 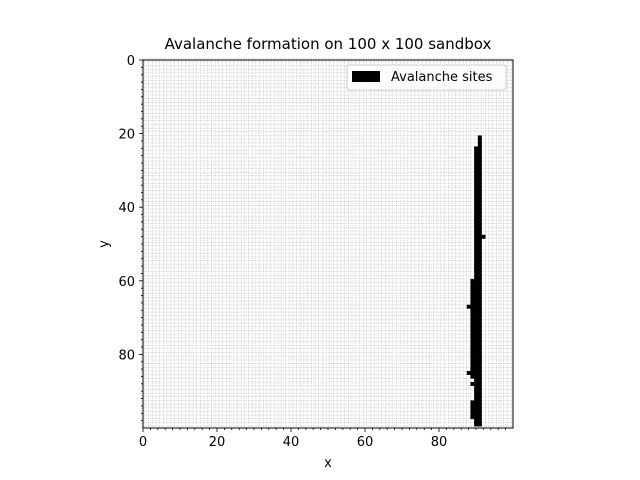 What do you see at coordinates (426, 77) in the screenshot?
I see `legend-box` at bounding box center [426, 77].